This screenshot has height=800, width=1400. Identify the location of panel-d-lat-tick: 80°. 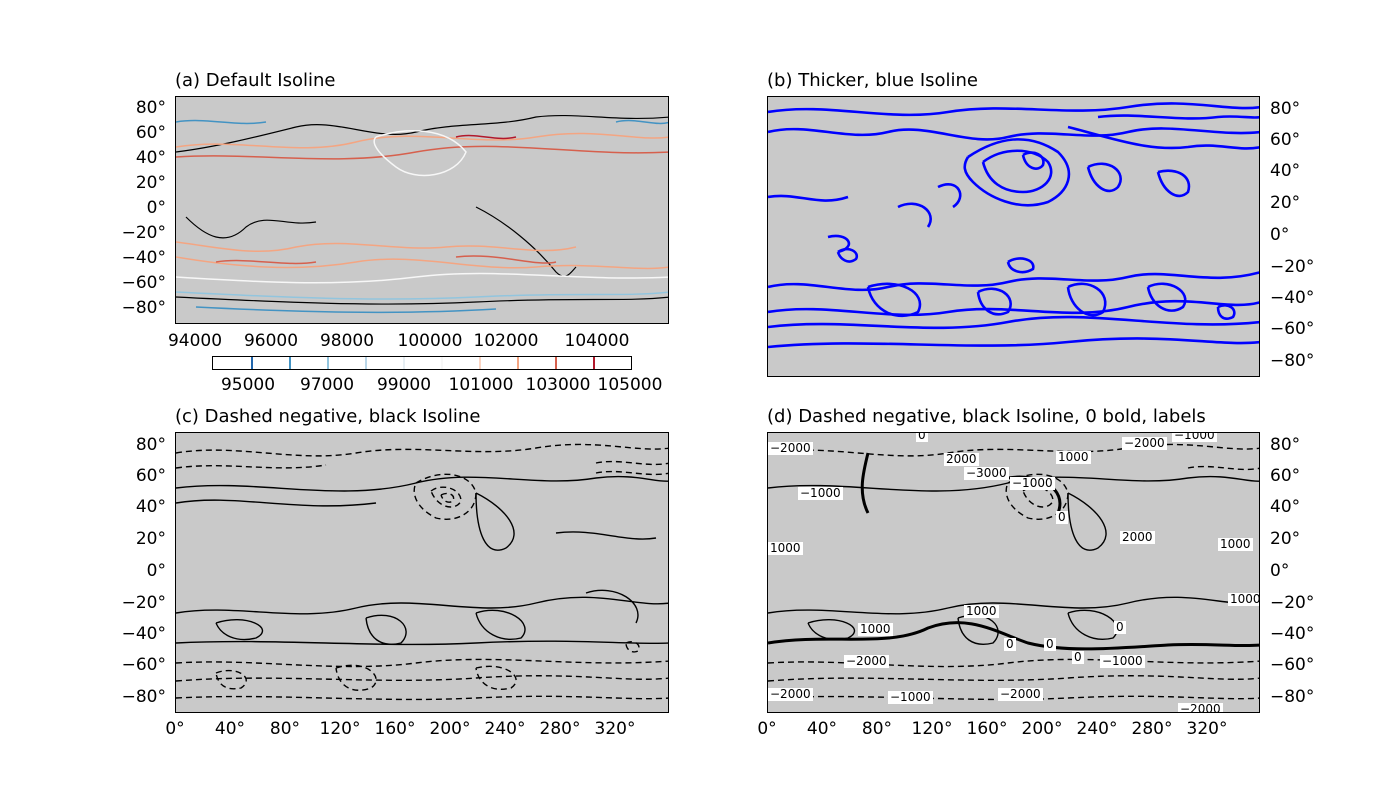
(1285, 445).